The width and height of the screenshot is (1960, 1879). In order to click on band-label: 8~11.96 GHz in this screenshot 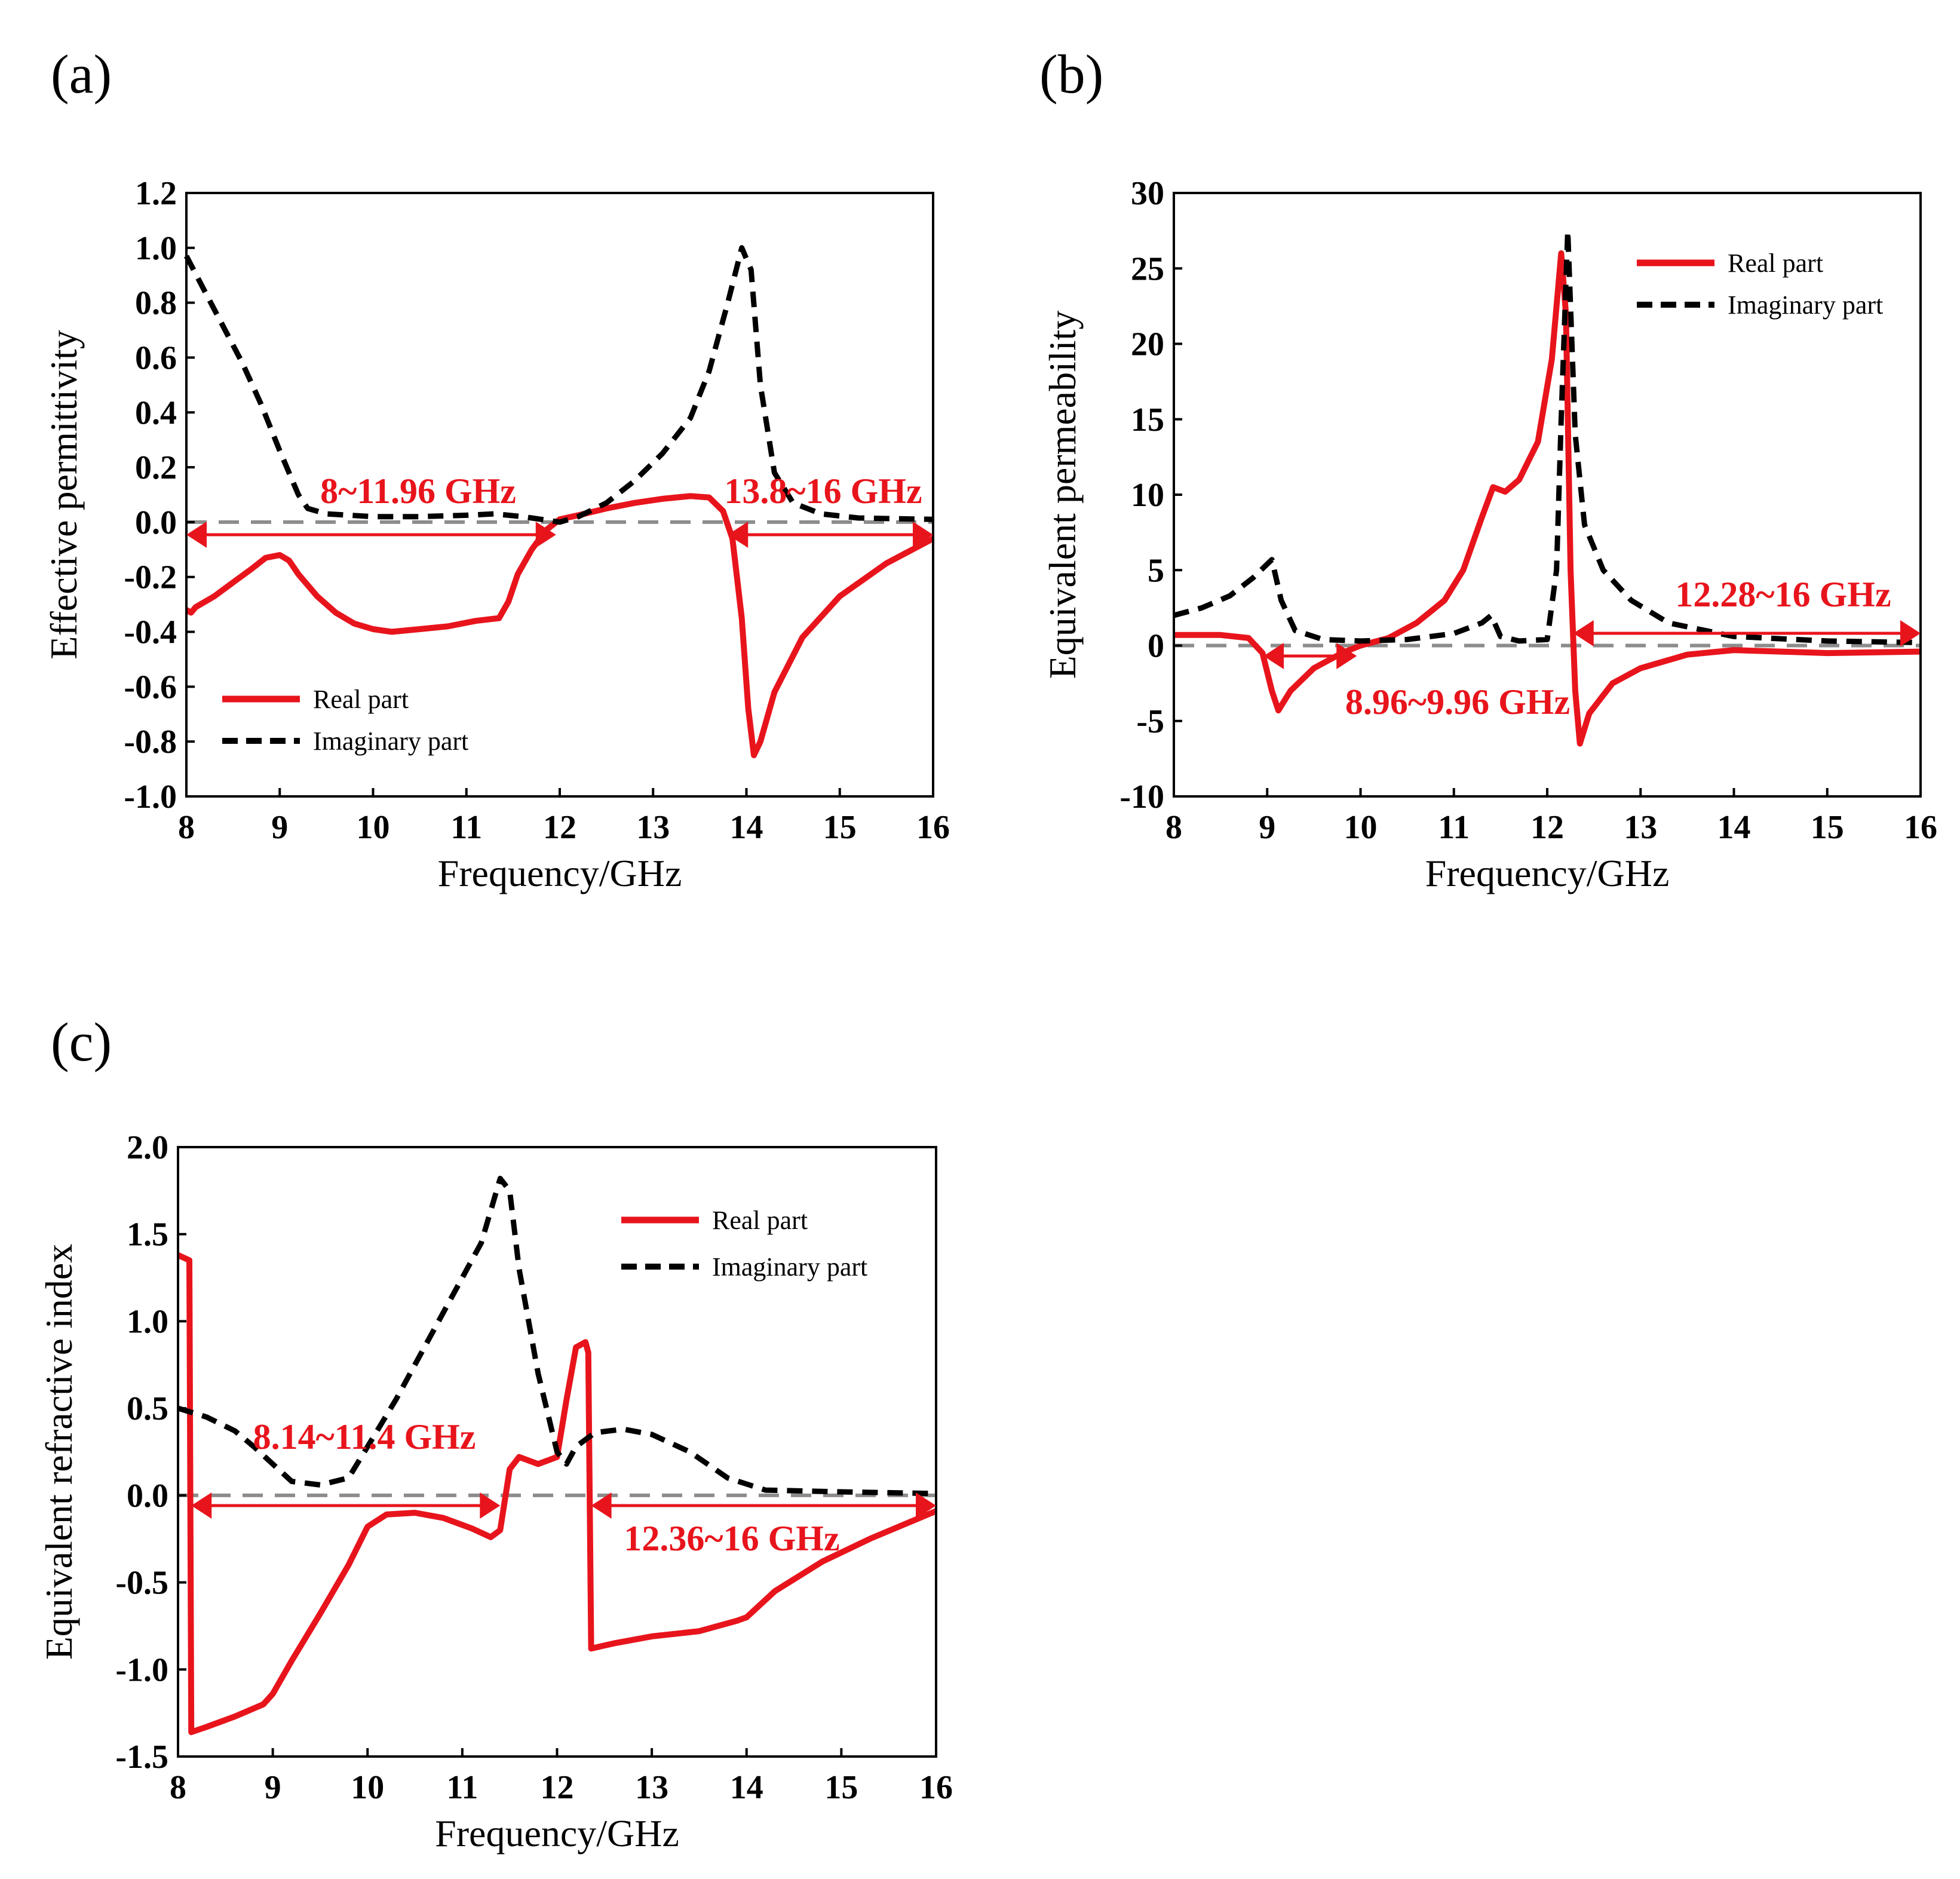, I will do `click(418, 491)`.